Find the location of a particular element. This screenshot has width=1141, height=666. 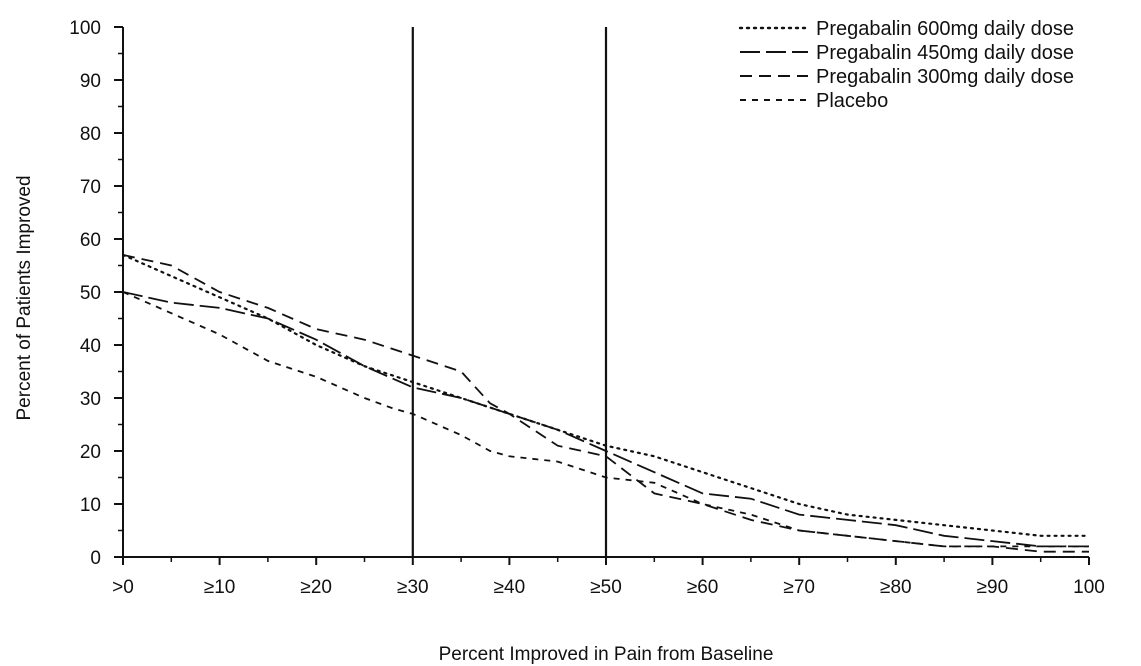

x-axis-ticks: >0 ≥10 ≥20 ≥30 ≥40 ≥50 ≥60 ≥70 ≥80 ≥90 100 is located at coordinates (608, 577).